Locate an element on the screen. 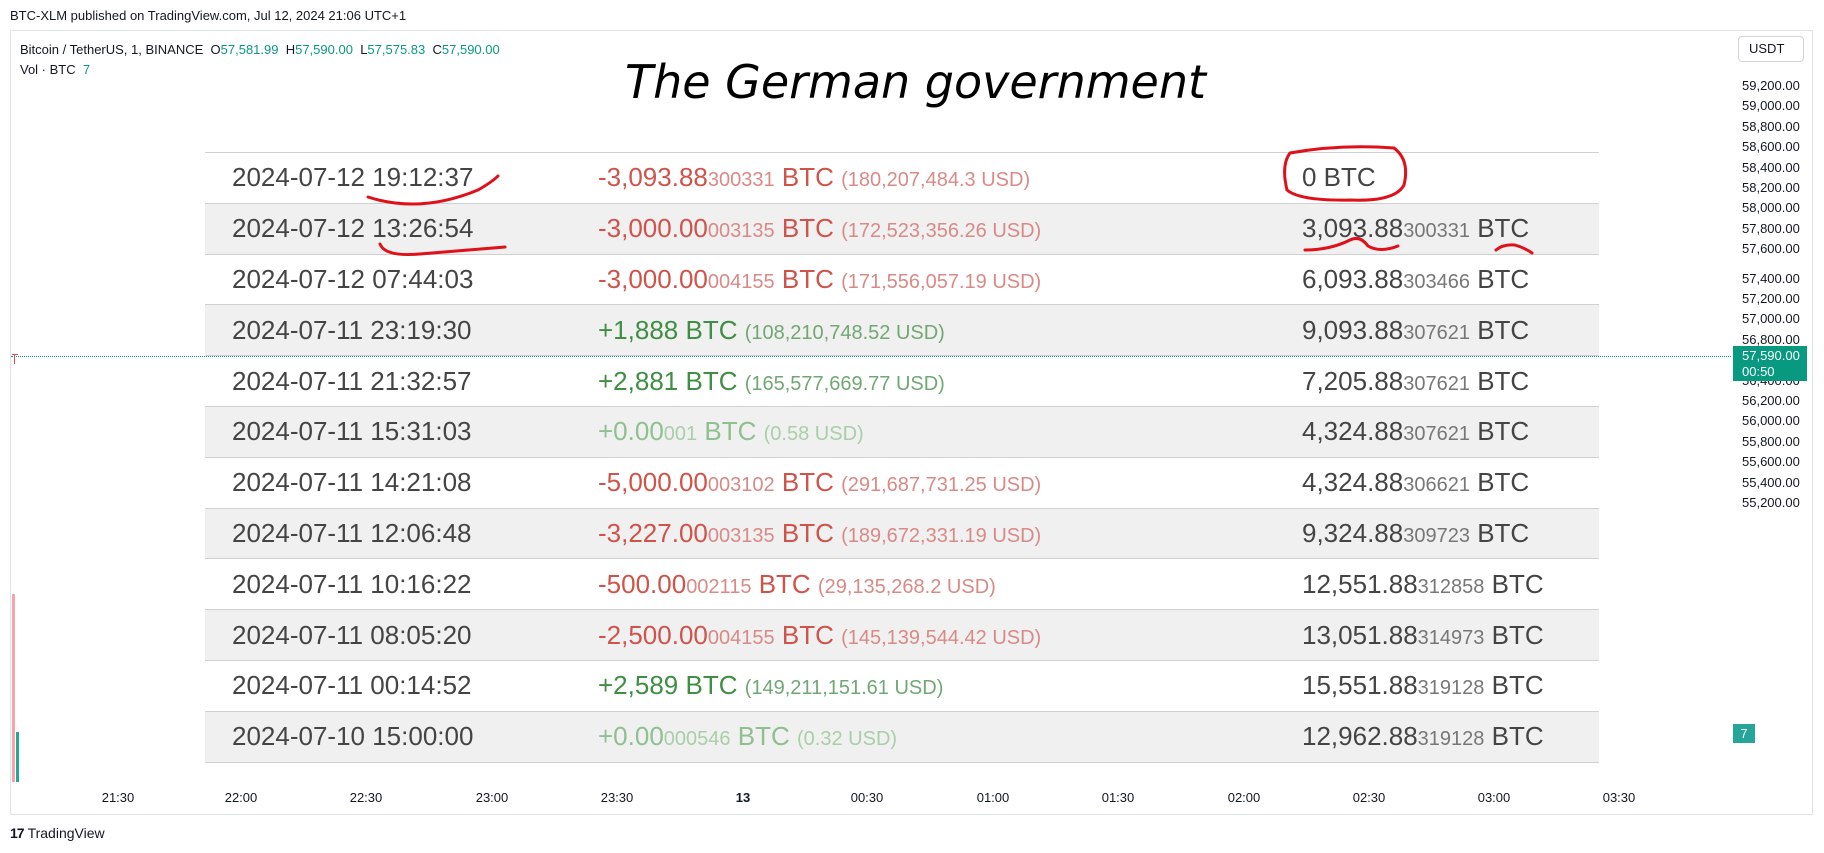  tx-balance: 15,551.88319128 BTC is located at coordinates (1423, 685).